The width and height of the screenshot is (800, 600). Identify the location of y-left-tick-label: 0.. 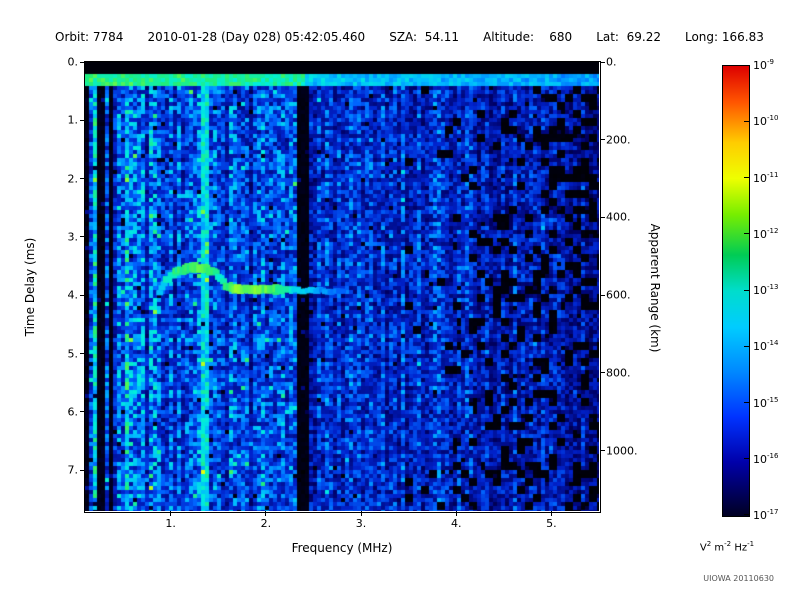
(73, 62).